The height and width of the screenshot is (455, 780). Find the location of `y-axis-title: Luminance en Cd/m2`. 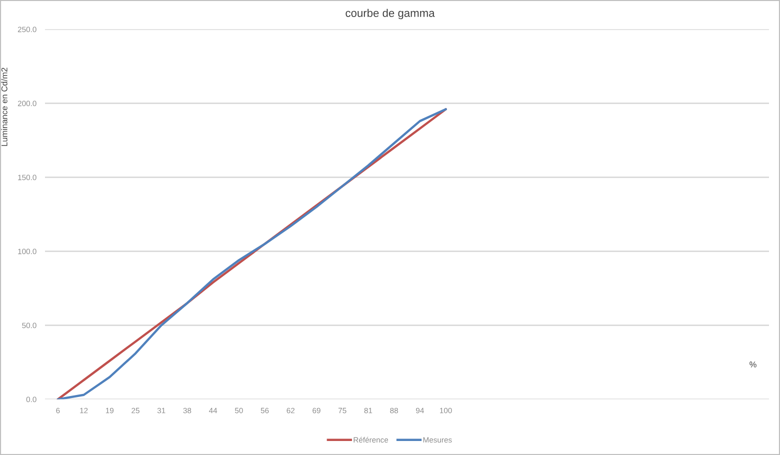

y-axis-title: Luminance en Cd/m2 is located at coordinates (4, 107).